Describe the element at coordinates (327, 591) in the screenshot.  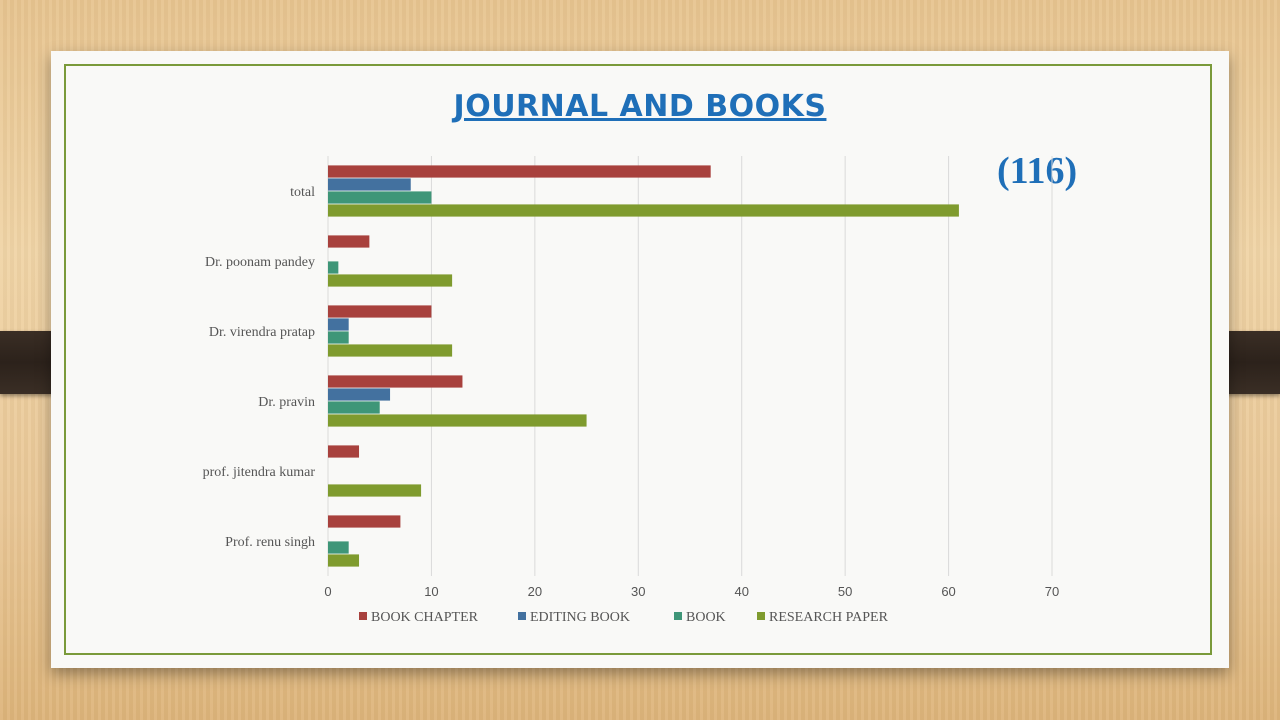
I see `x-tick-label-0: 0` at that location.